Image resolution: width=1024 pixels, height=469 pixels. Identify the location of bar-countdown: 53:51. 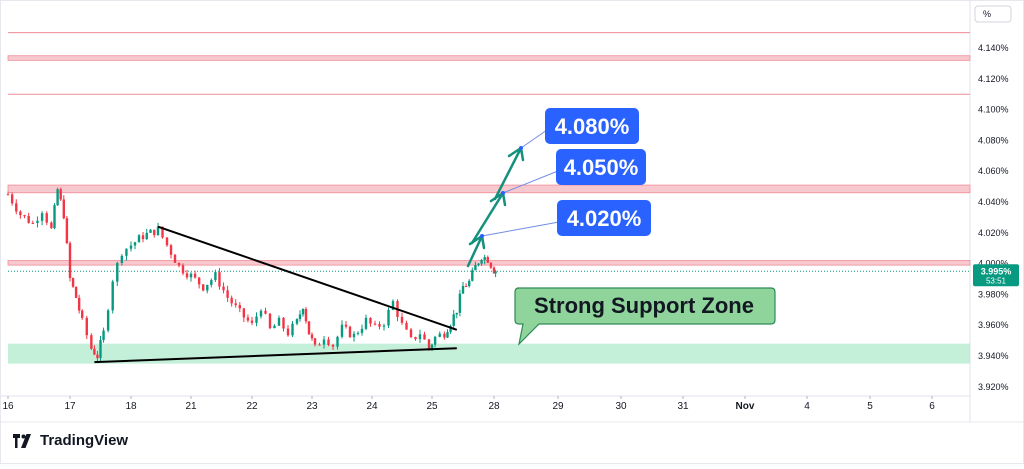
(996, 280).